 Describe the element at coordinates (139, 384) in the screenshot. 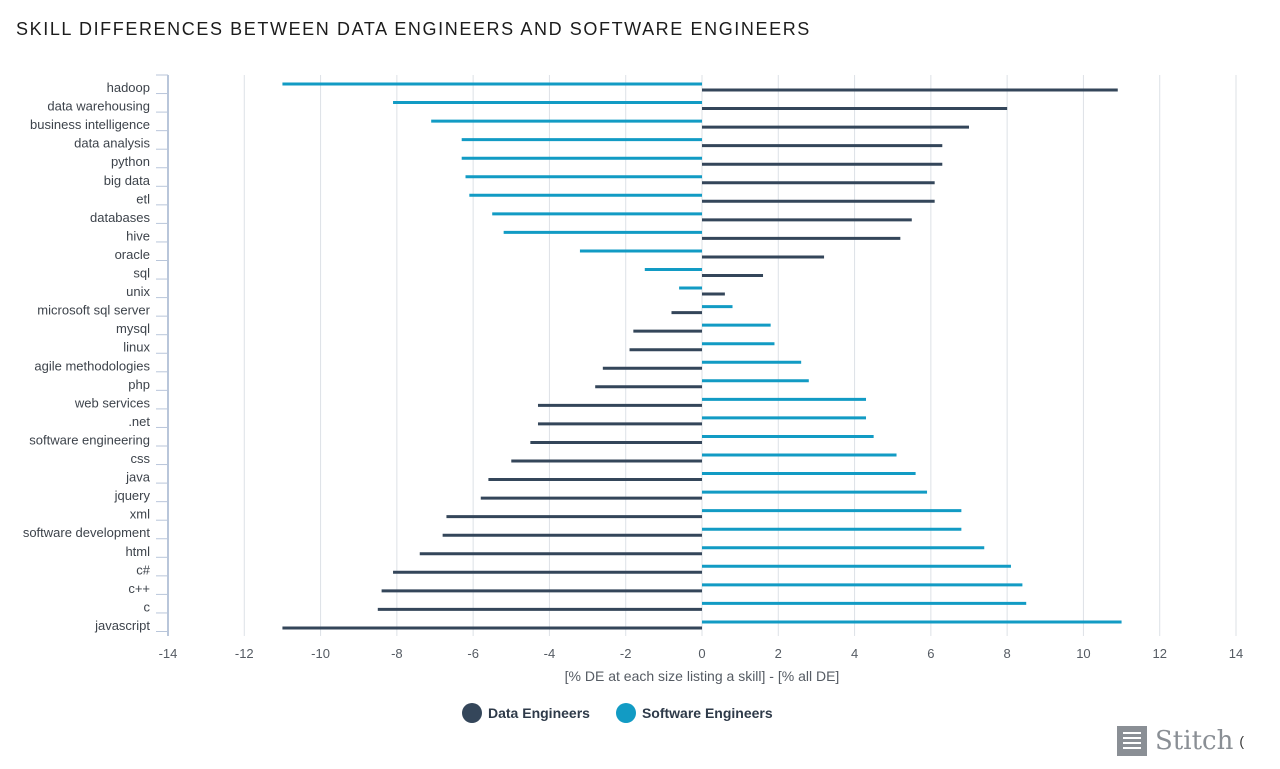

I see `category-label: php` at that location.